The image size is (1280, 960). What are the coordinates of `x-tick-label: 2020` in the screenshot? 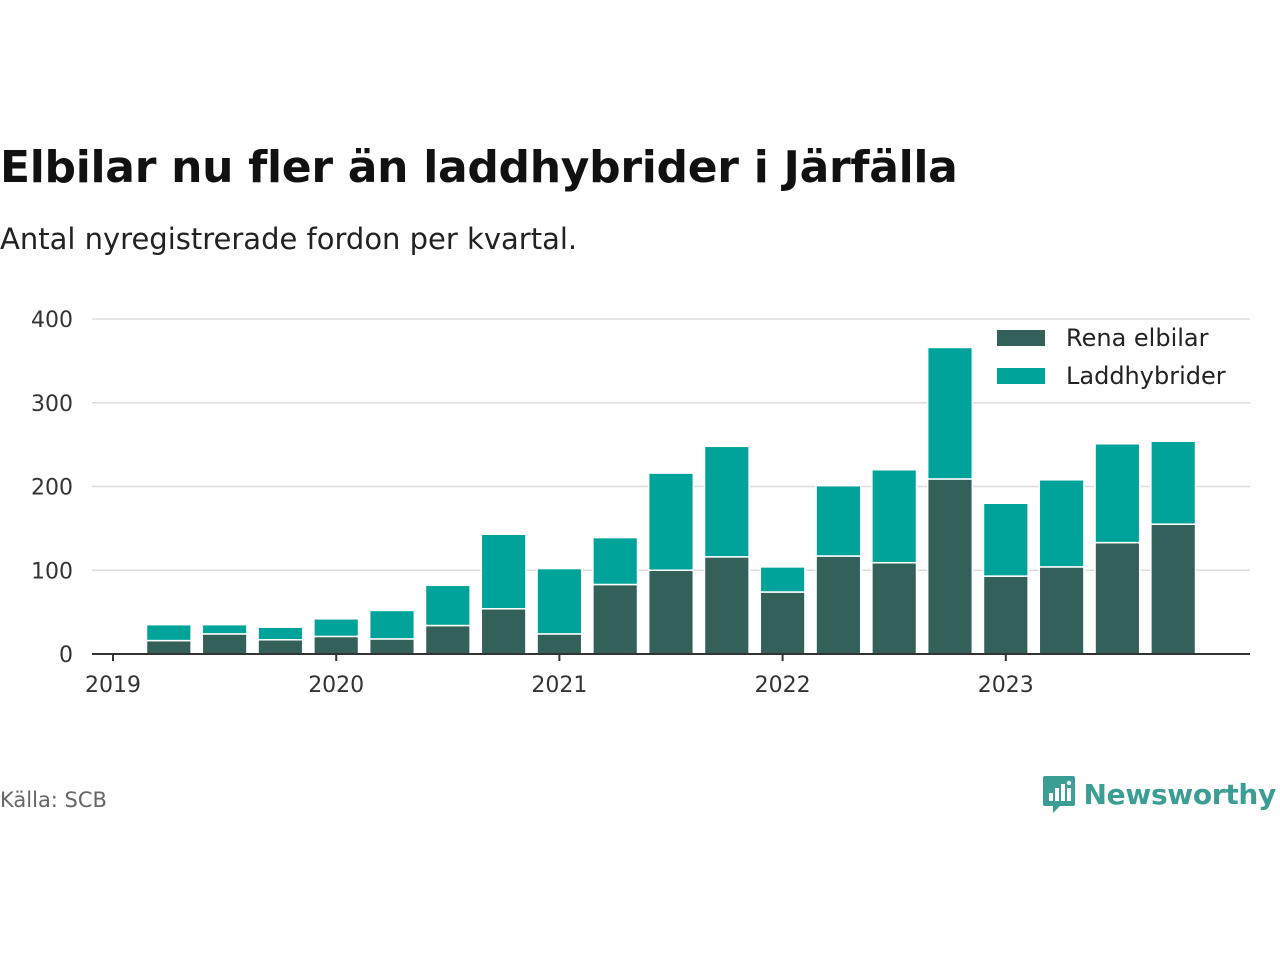 It's located at (336, 685).